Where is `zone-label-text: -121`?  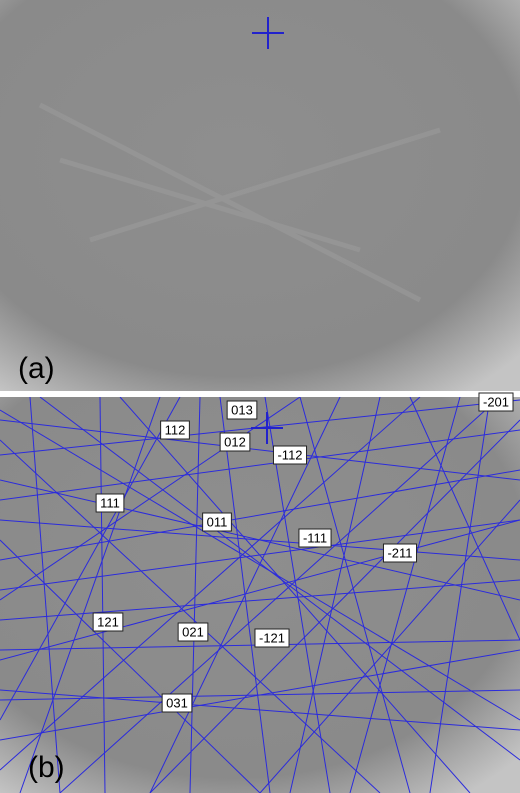
zone-label-text: -121 is located at coordinates (272, 637).